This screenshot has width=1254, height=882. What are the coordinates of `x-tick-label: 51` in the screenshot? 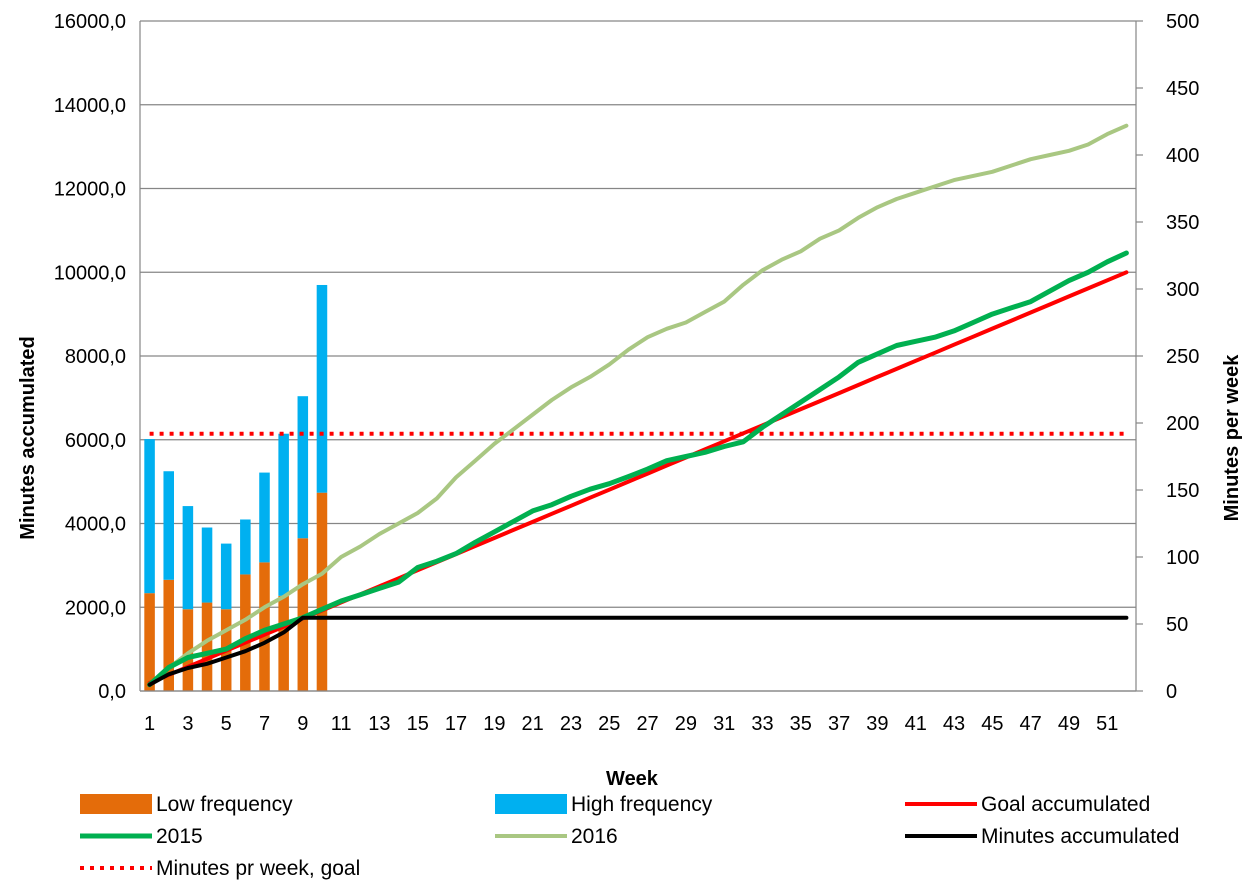 It's located at (1107, 724).